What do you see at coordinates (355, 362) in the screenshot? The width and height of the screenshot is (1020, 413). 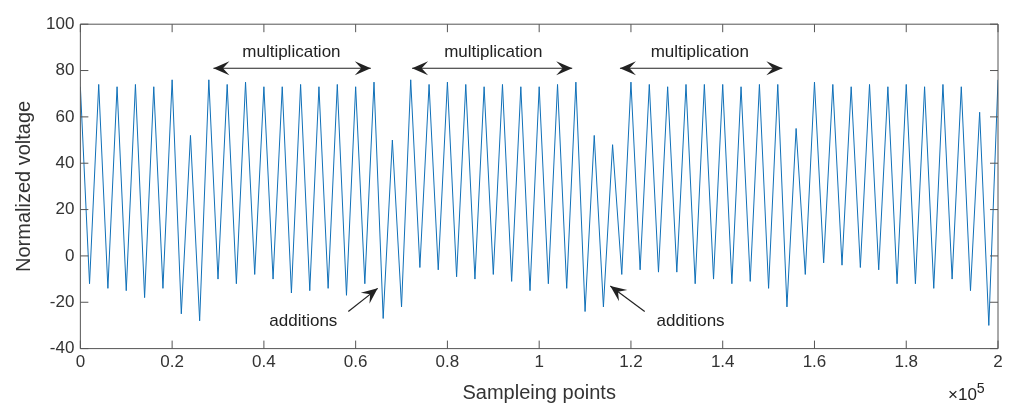 I see `x-tick-label: 0.6` at bounding box center [355, 362].